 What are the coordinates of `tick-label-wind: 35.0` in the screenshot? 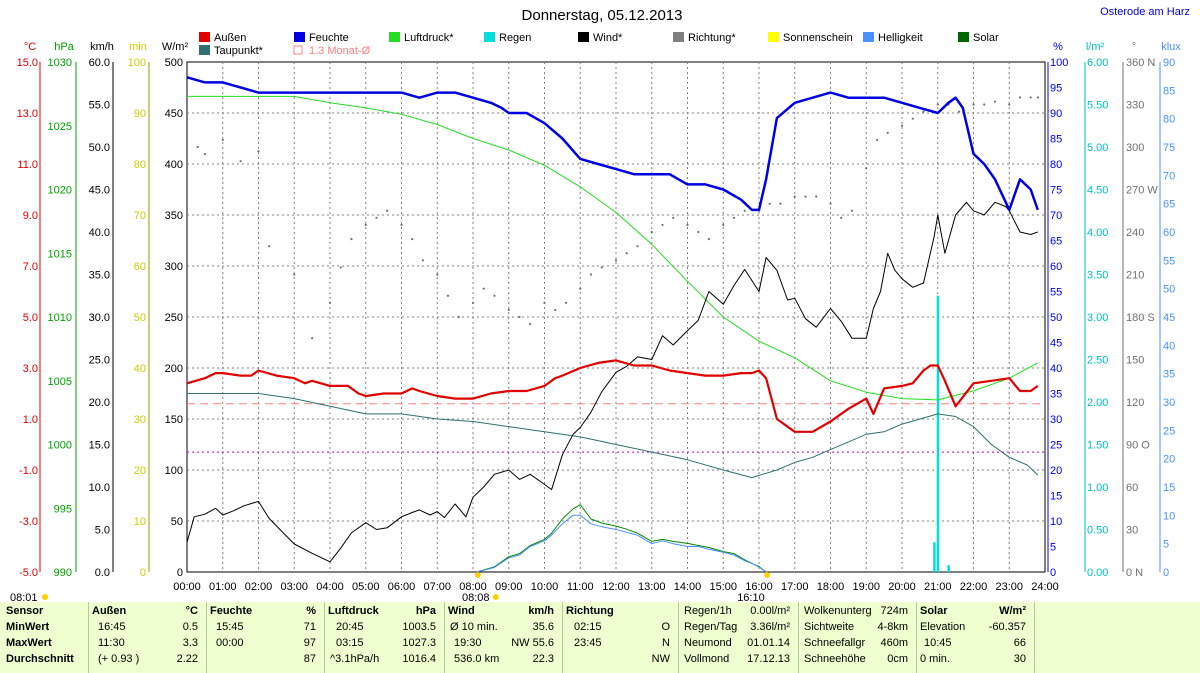 It's located at (99, 276).